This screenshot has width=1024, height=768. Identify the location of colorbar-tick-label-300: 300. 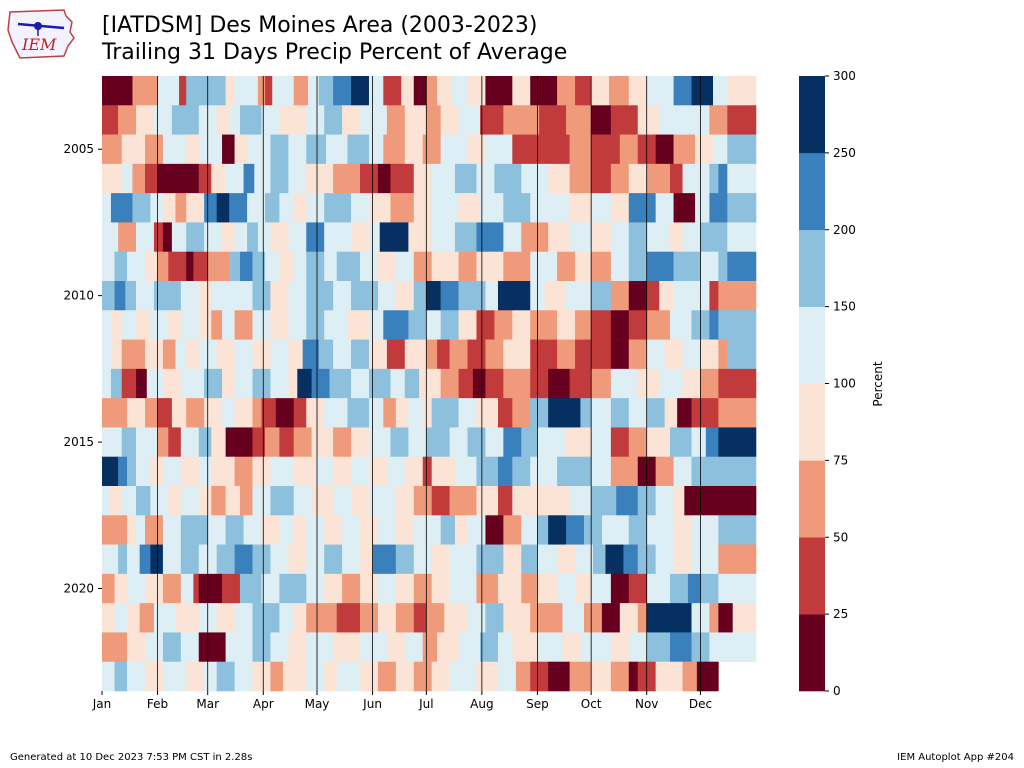
(844, 76).